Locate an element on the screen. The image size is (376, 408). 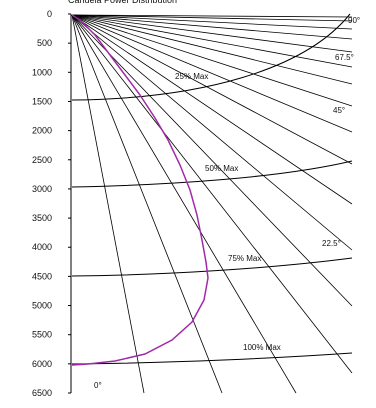
chart-title-group: Candela Power Distribution is located at coordinates (122, 2).